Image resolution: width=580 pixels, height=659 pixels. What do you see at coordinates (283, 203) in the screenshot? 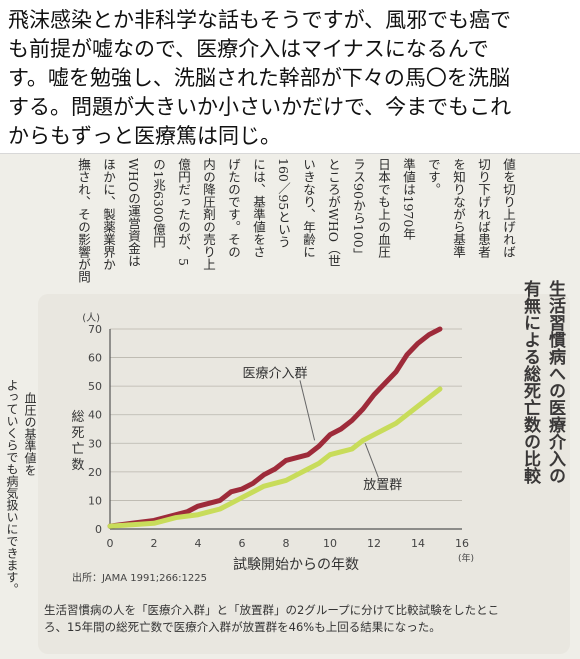
I see `book-text-column: 160／95という` at bounding box center [283, 203].